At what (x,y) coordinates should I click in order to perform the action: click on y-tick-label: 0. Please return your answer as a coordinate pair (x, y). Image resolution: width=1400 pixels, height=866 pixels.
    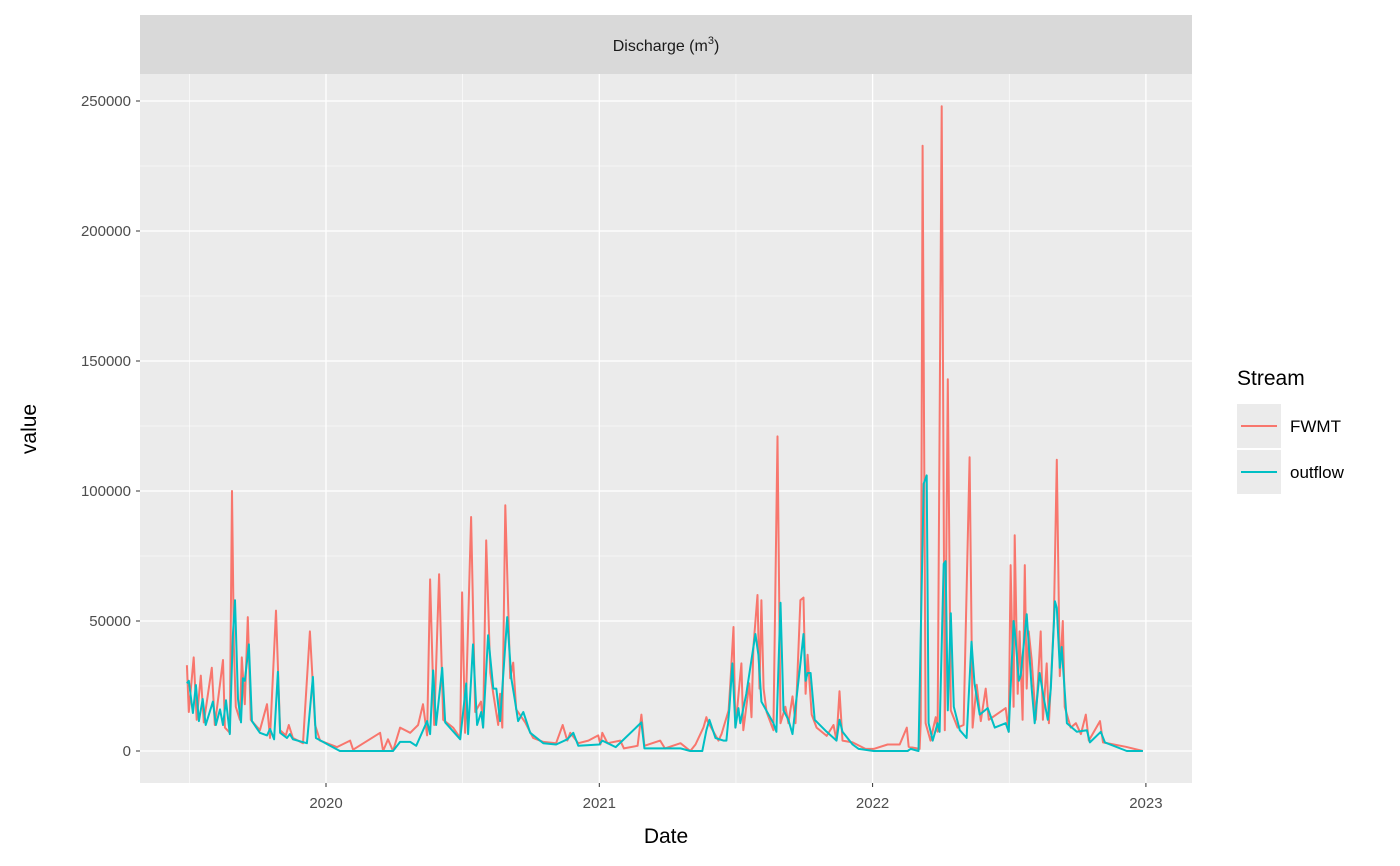
    Looking at the image, I should click on (127, 751).